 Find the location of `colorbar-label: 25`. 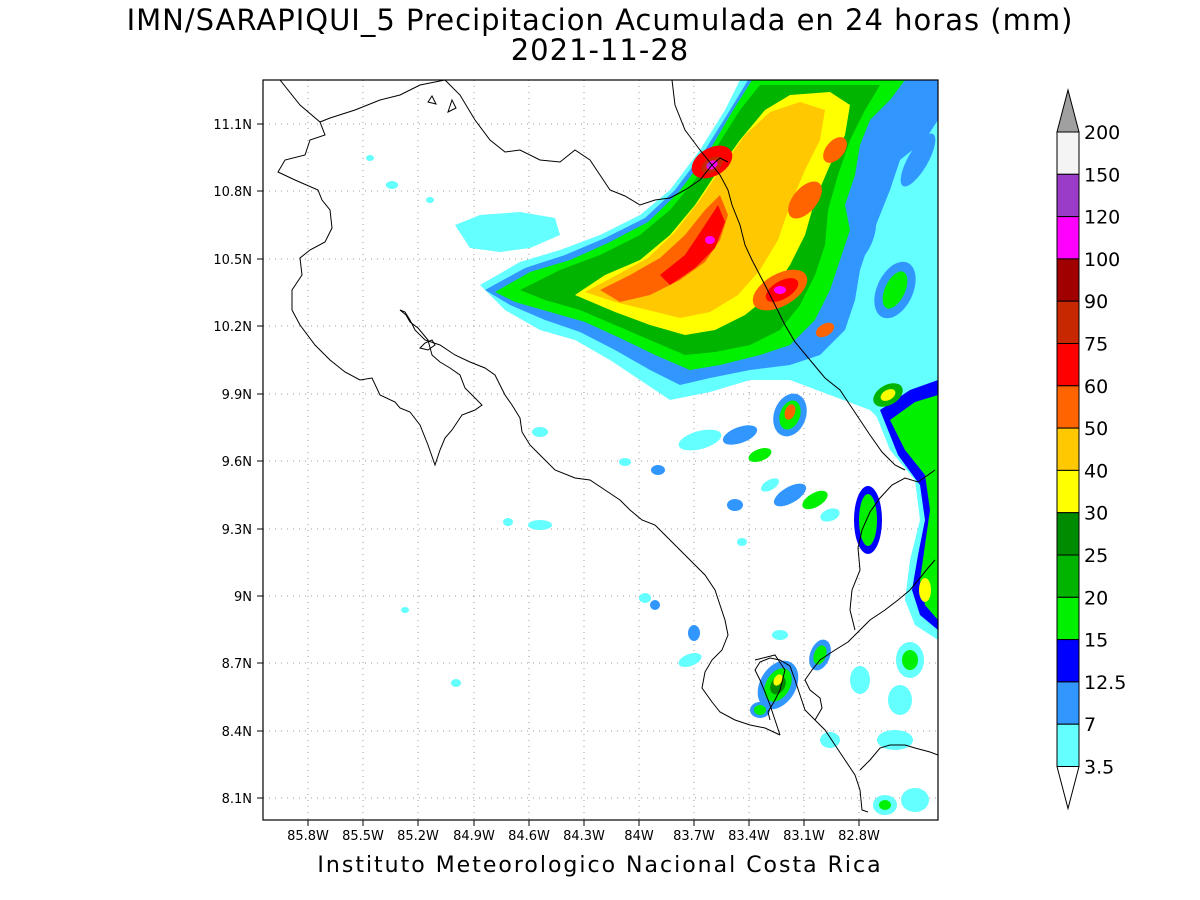

colorbar-label: 25 is located at coordinates (1096, 556).